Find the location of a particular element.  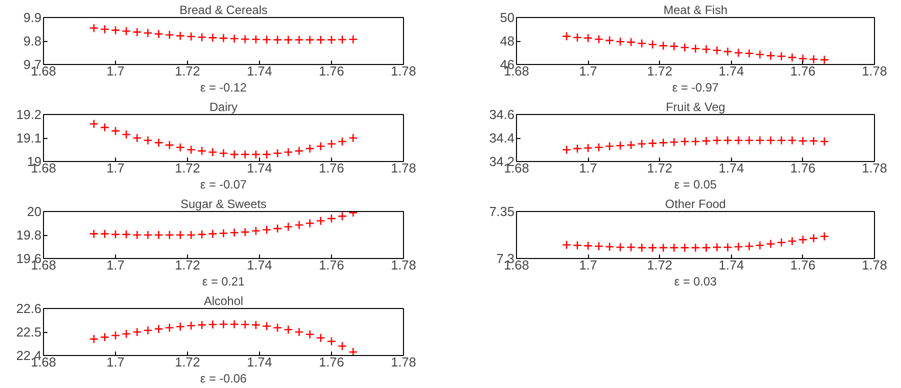

x-axis-title: ε = -0.97 is located at coordinates (696, 87).